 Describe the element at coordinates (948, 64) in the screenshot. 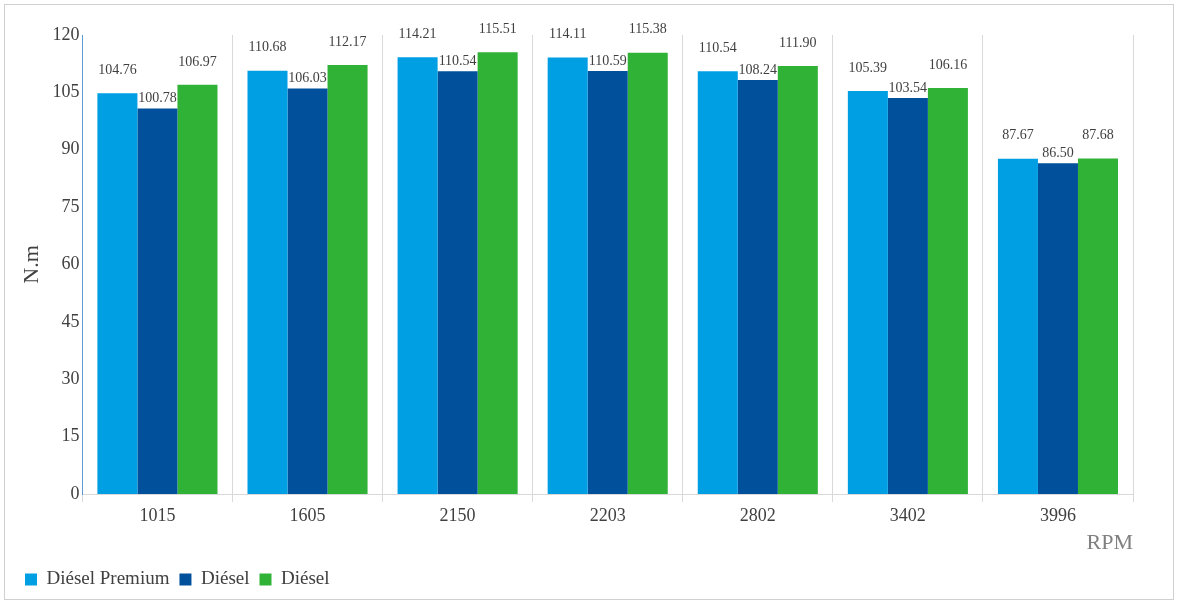

I see `data-label: 106.16` at that location.